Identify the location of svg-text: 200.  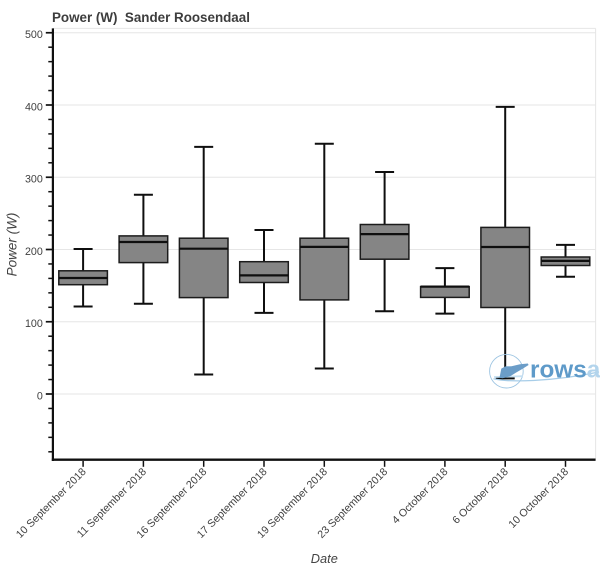
(34, 252).